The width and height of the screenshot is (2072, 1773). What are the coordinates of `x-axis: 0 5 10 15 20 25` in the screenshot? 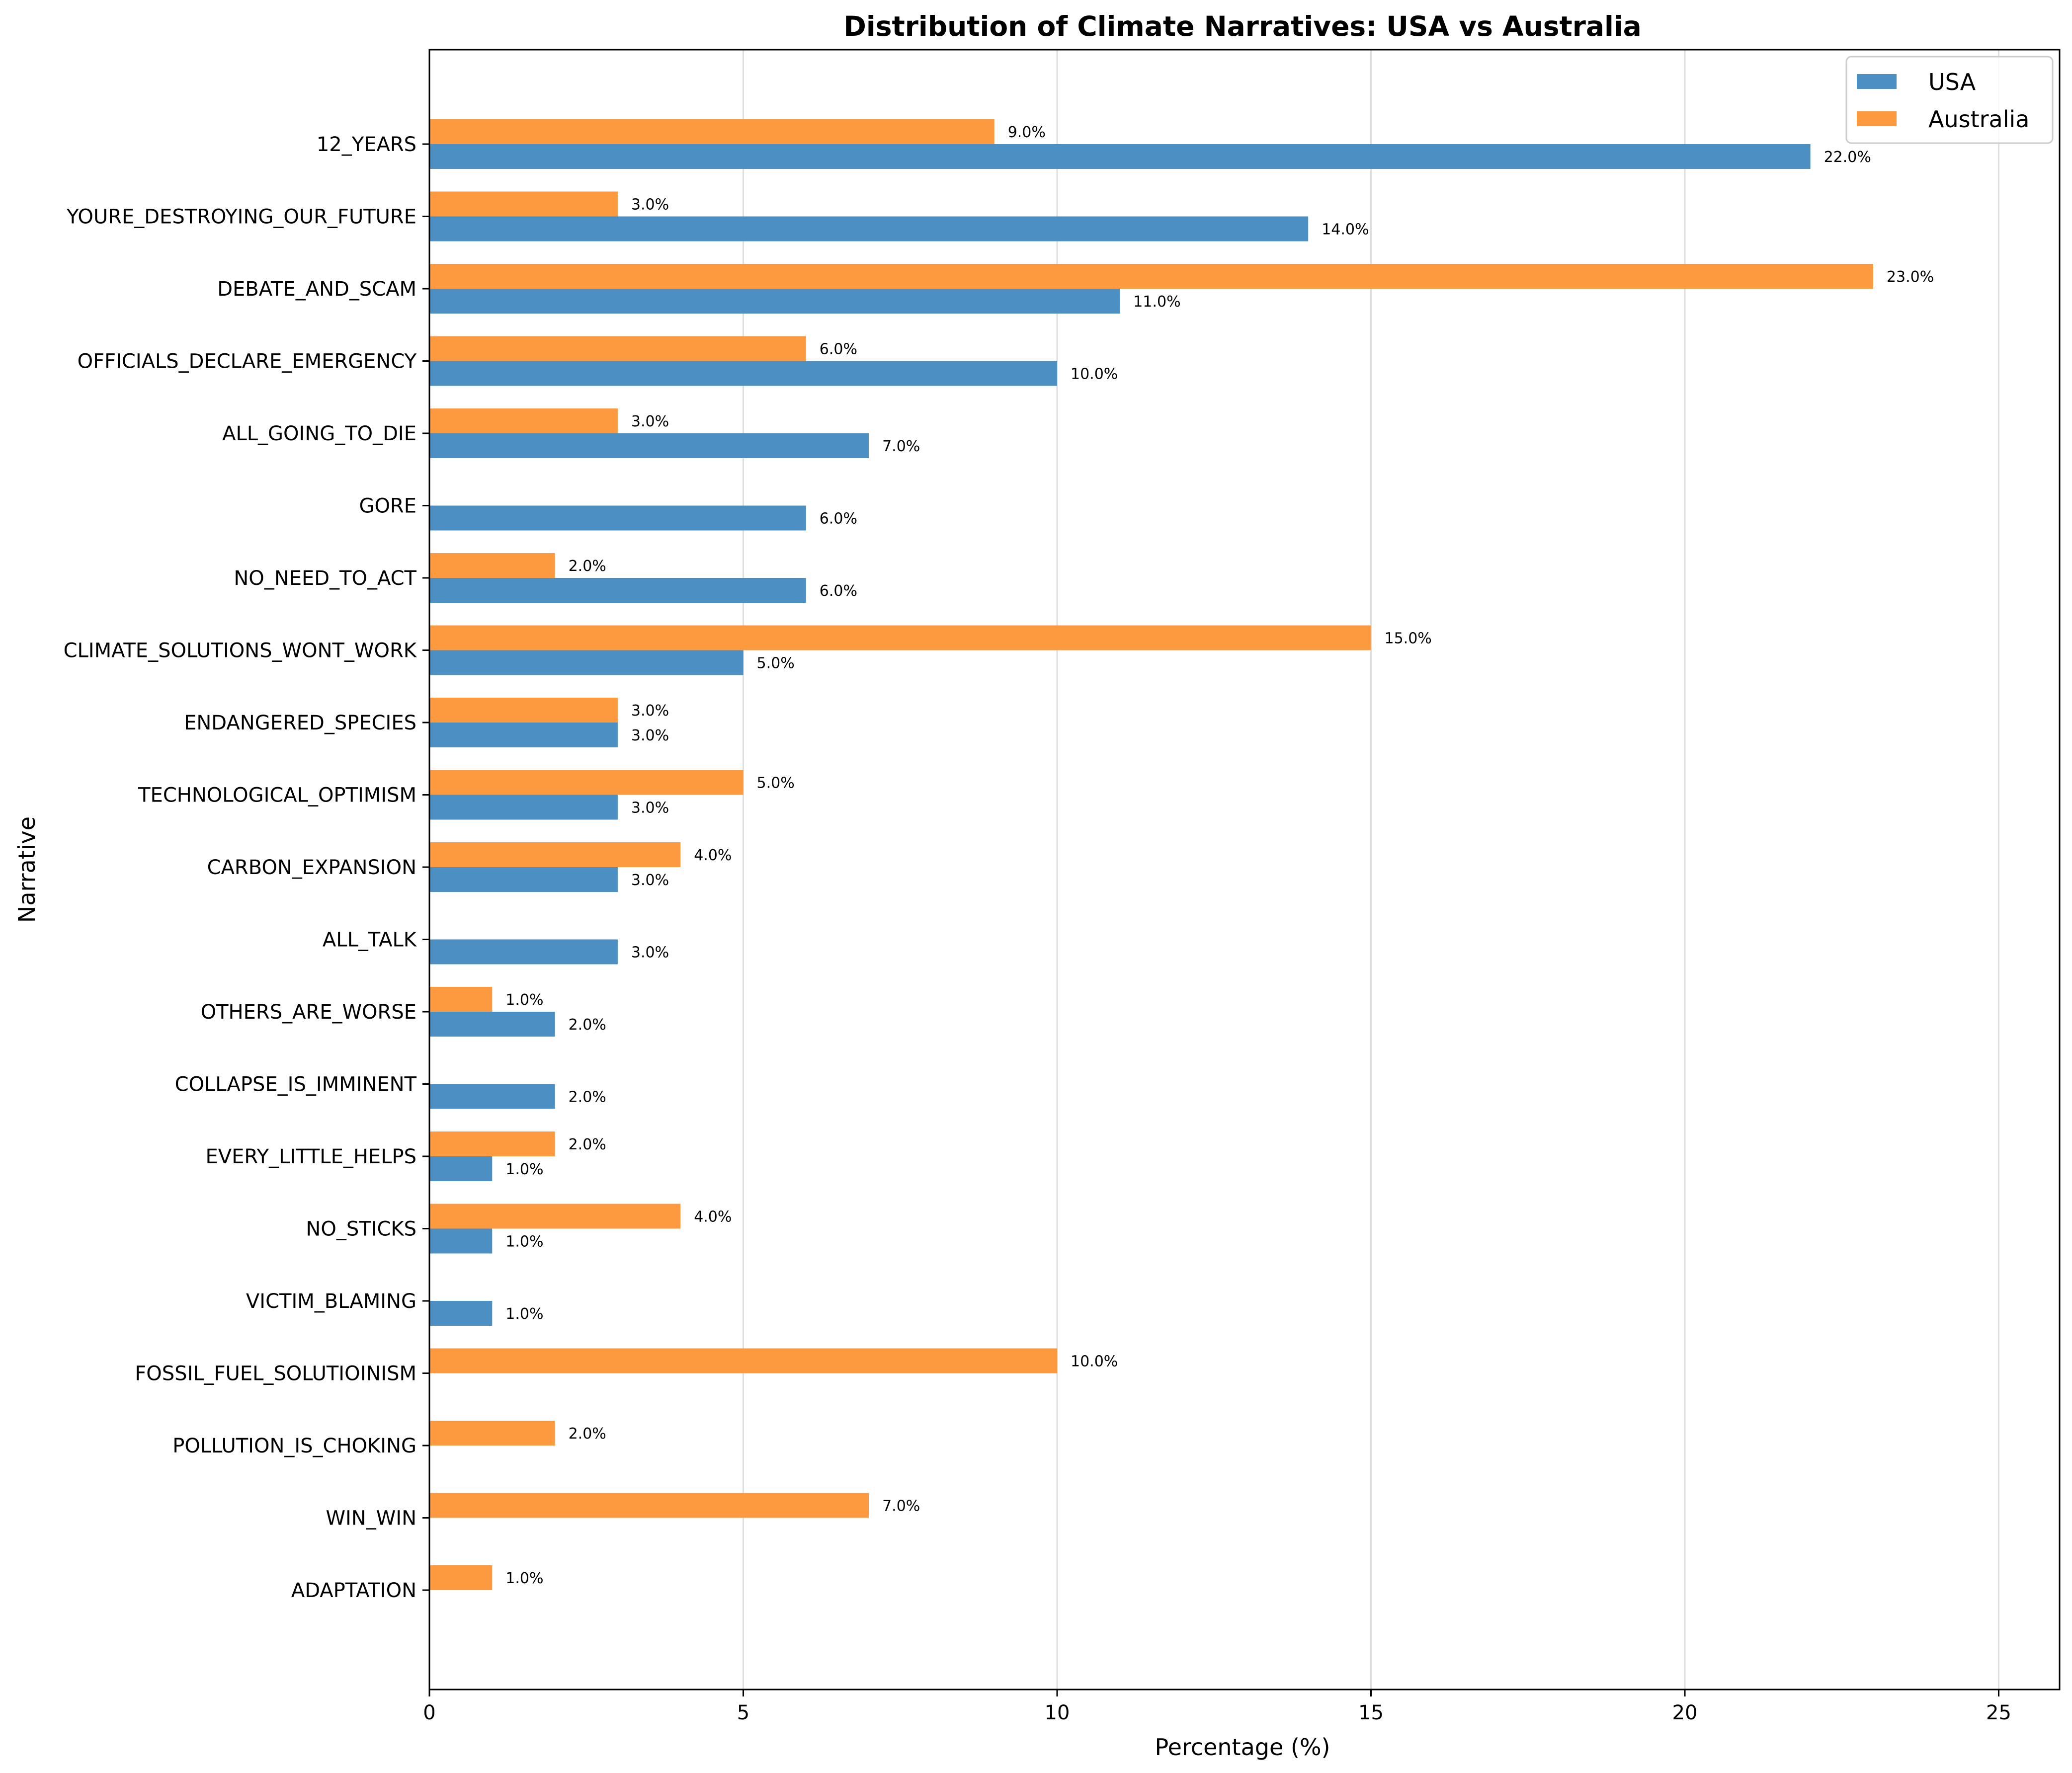 It's located at (1217, 1707).